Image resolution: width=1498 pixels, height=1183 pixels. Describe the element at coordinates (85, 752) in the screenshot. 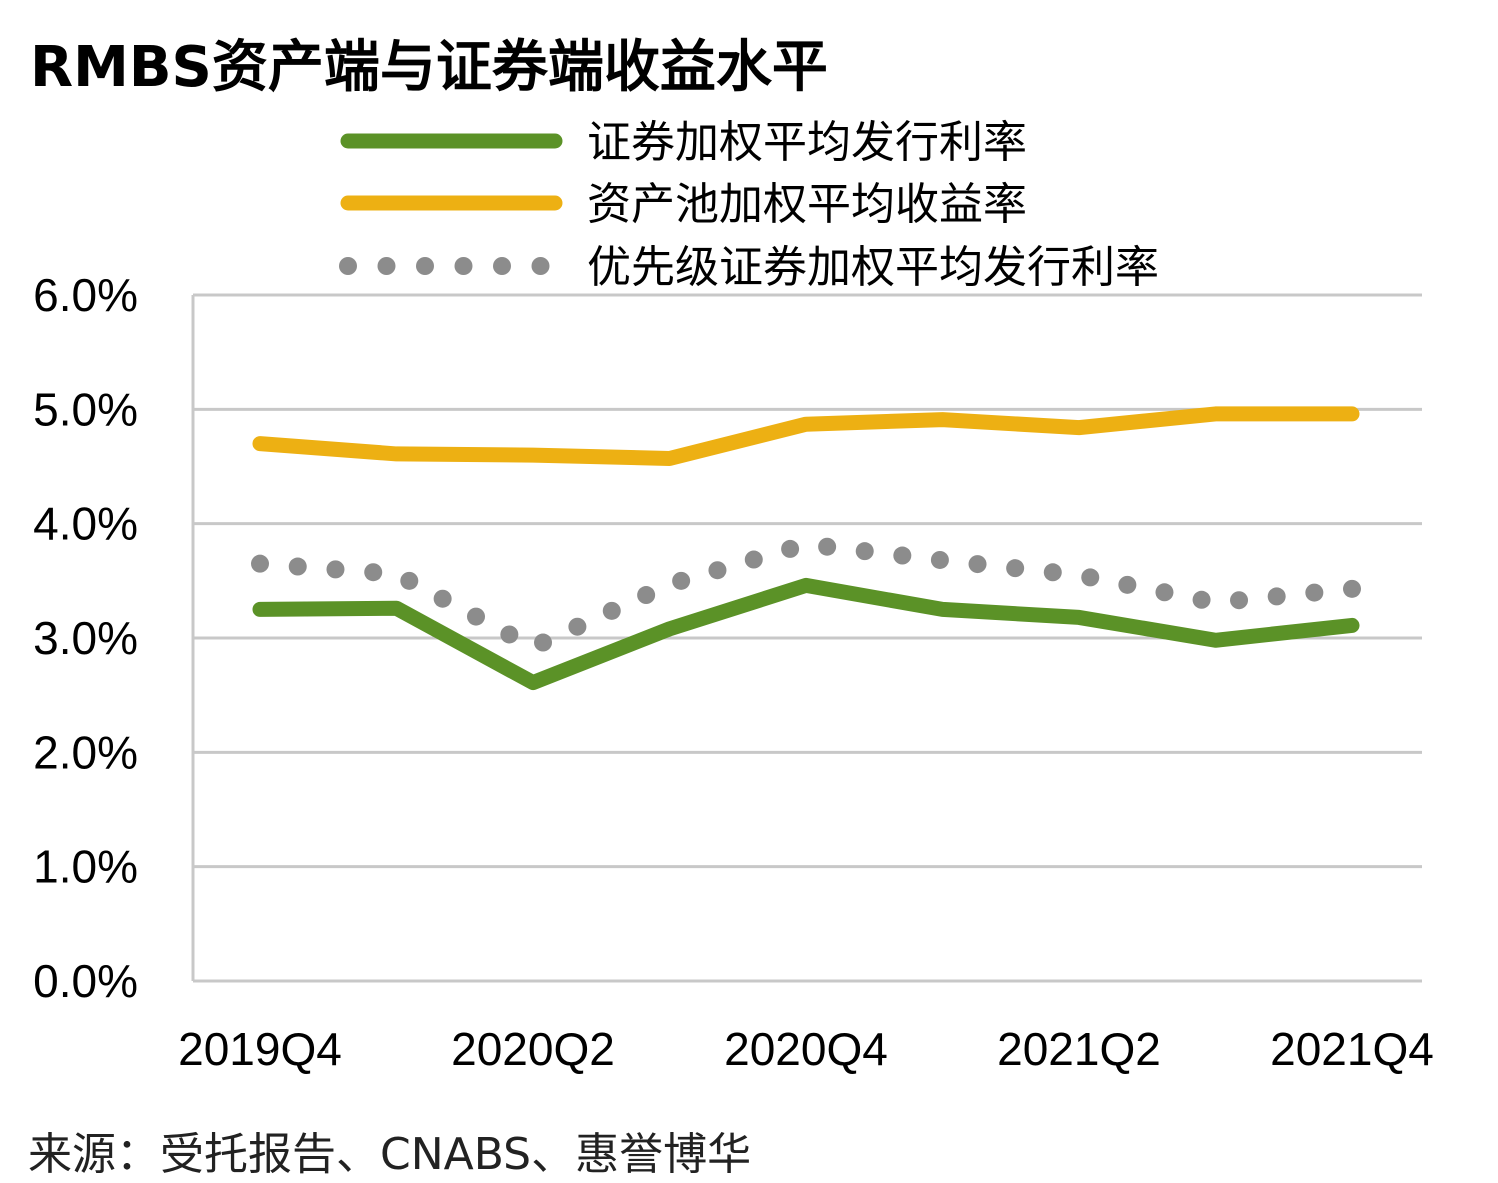

I see `y-tick-label: 2.0%` at that location.